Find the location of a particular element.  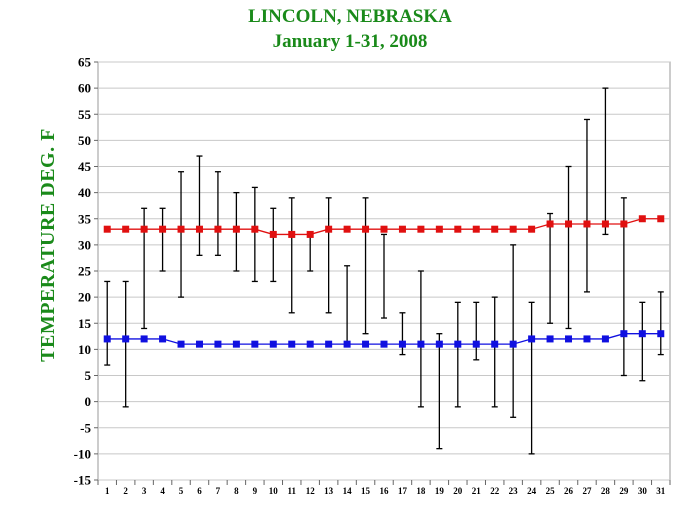

x-tick-label: 3 is located at coordinates (144, 491).